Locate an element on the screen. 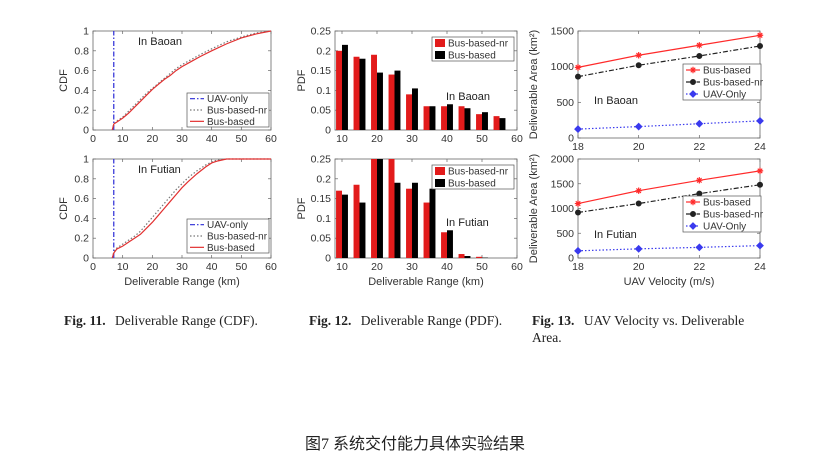 The height and width of the screenshot is (468, 831). fig13-label: Fig. 13. is located at coordinates (553, 320).